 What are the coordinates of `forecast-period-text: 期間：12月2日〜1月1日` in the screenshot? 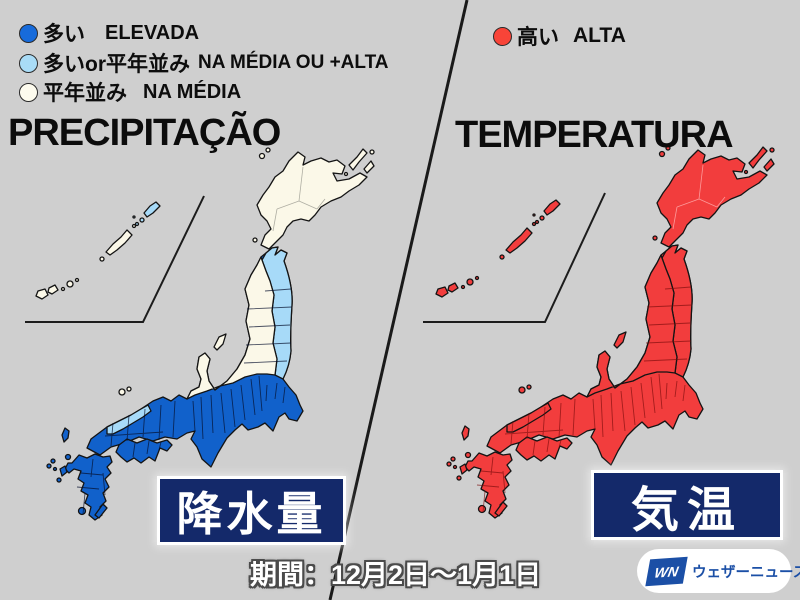 It's located at (396, 575).